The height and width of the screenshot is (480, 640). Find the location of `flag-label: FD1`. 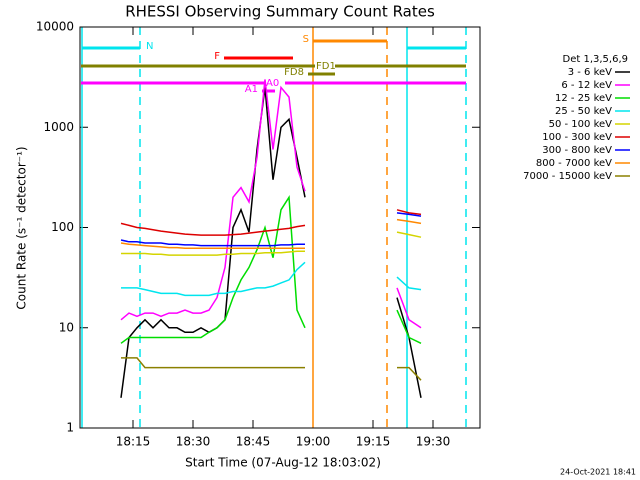

flag-label: FD1 is located at coordinates (326, 66).